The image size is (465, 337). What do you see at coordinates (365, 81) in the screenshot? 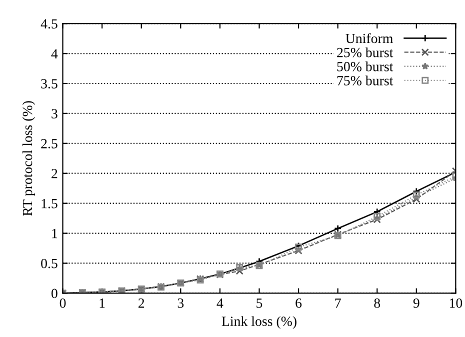
I see `legend-label: 75% burst` at bounding box center [365, 81].